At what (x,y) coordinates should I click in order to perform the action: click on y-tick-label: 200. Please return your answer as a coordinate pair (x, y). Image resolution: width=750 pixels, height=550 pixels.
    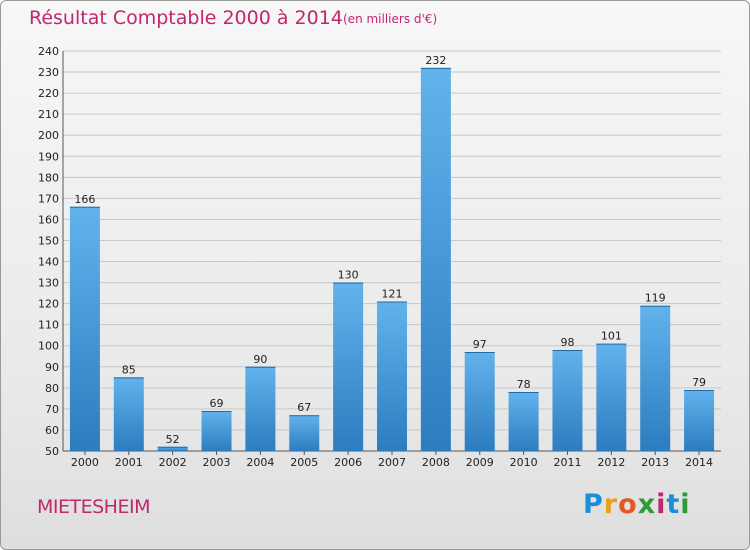
    Looking at the image, I should click on (48, 135).